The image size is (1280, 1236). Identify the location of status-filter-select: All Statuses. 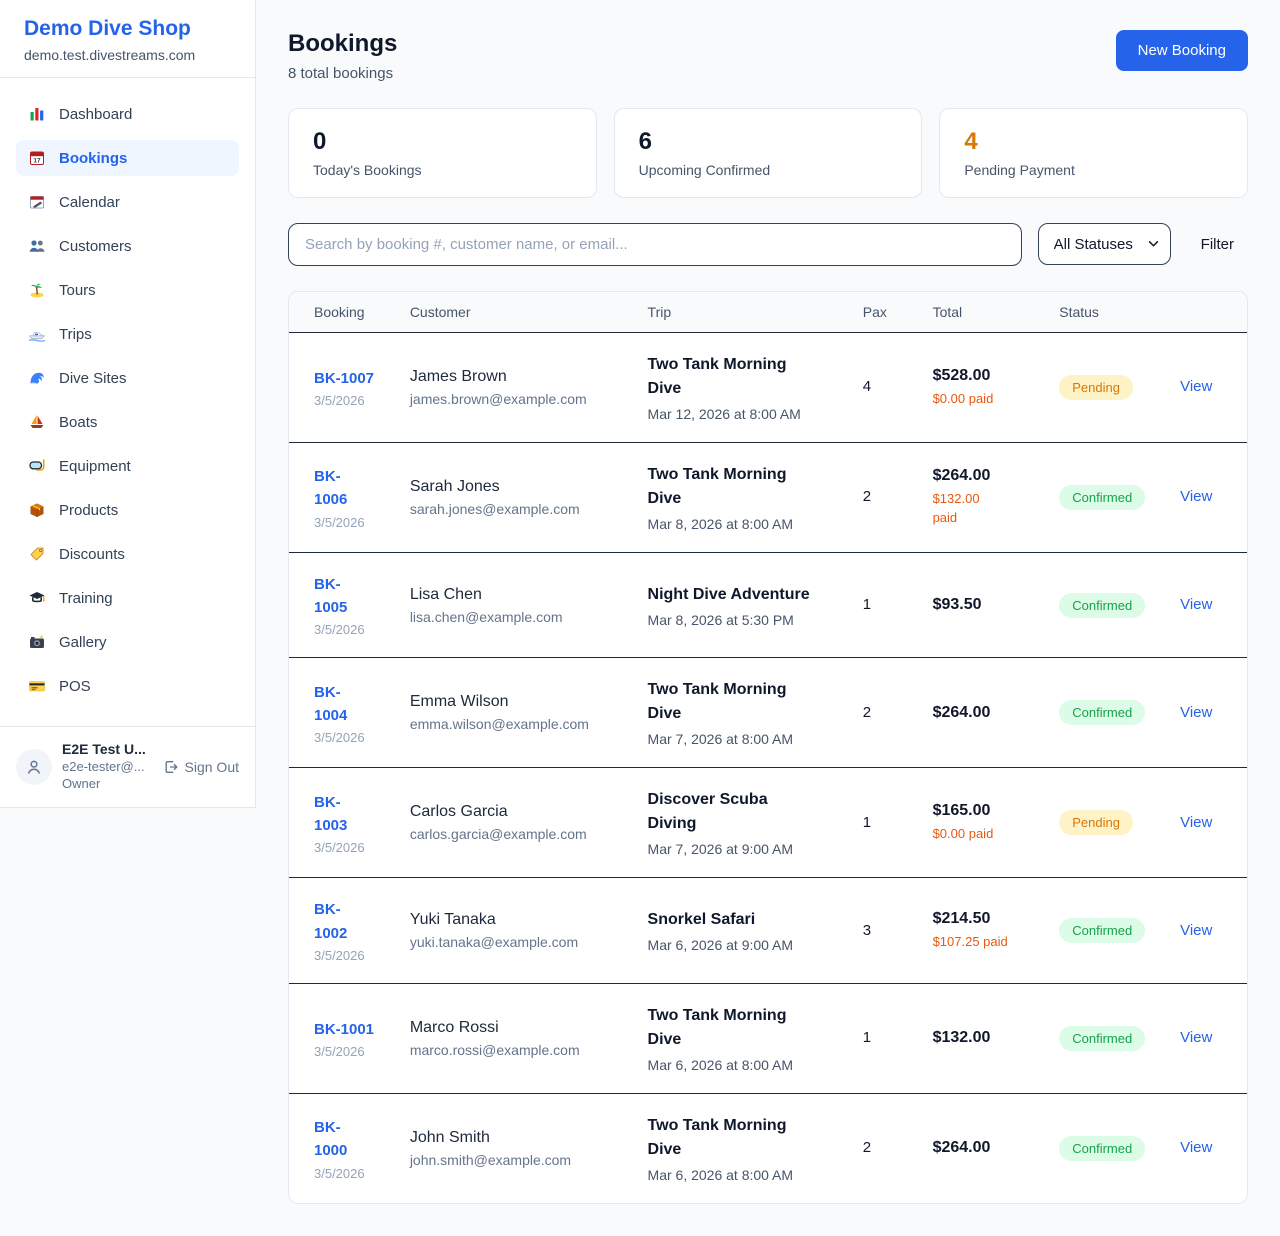
(1104, 244).